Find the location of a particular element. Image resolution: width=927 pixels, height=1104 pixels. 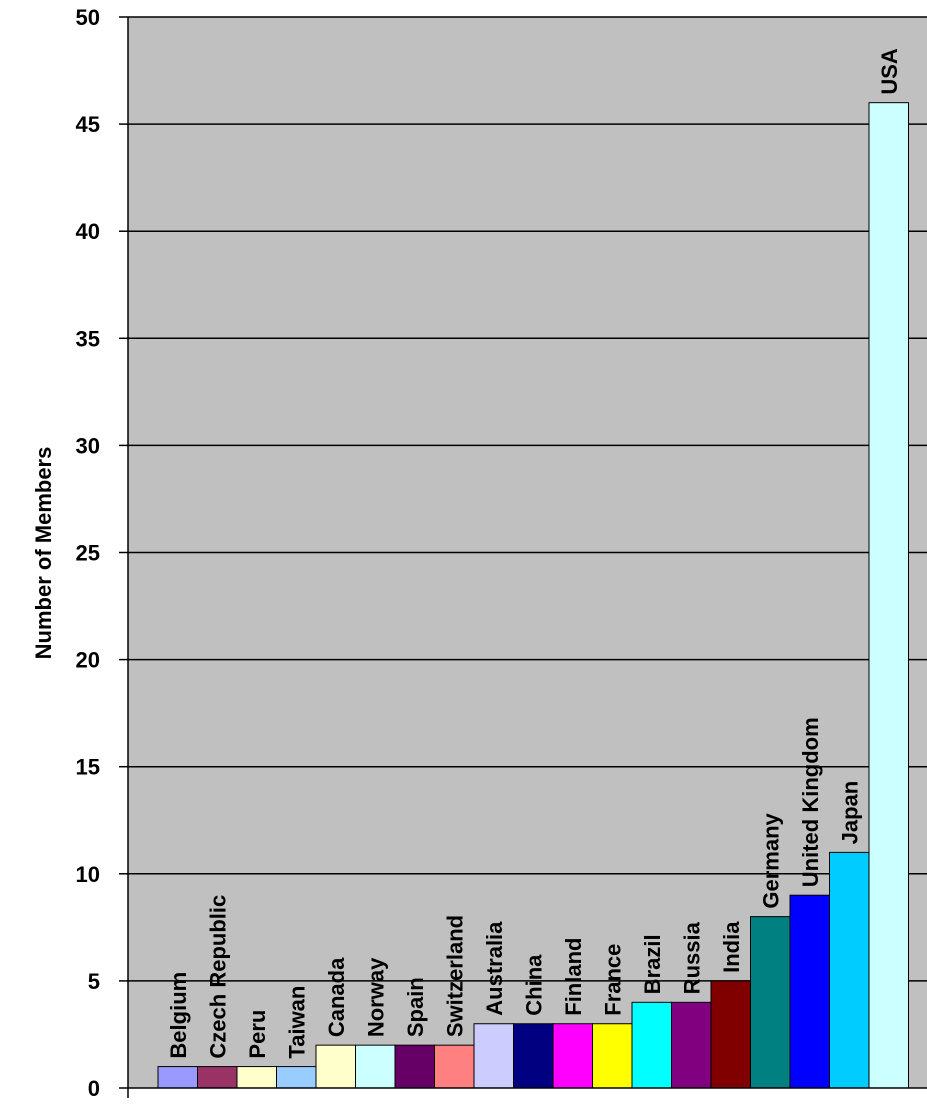

y-tick-label: 0 is located at coordinates (94, 1088).